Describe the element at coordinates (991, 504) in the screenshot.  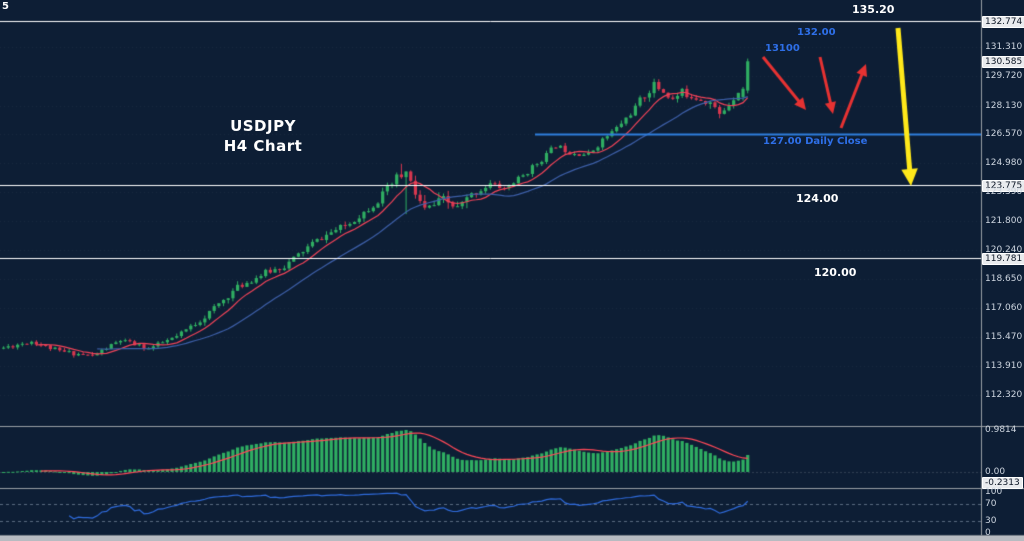
I see `rsi-axis-label: 70` at that location.